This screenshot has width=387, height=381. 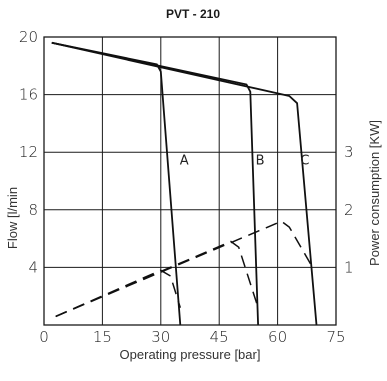 I want to click on y2-tick-3: 3, so click(x=349, y=152).